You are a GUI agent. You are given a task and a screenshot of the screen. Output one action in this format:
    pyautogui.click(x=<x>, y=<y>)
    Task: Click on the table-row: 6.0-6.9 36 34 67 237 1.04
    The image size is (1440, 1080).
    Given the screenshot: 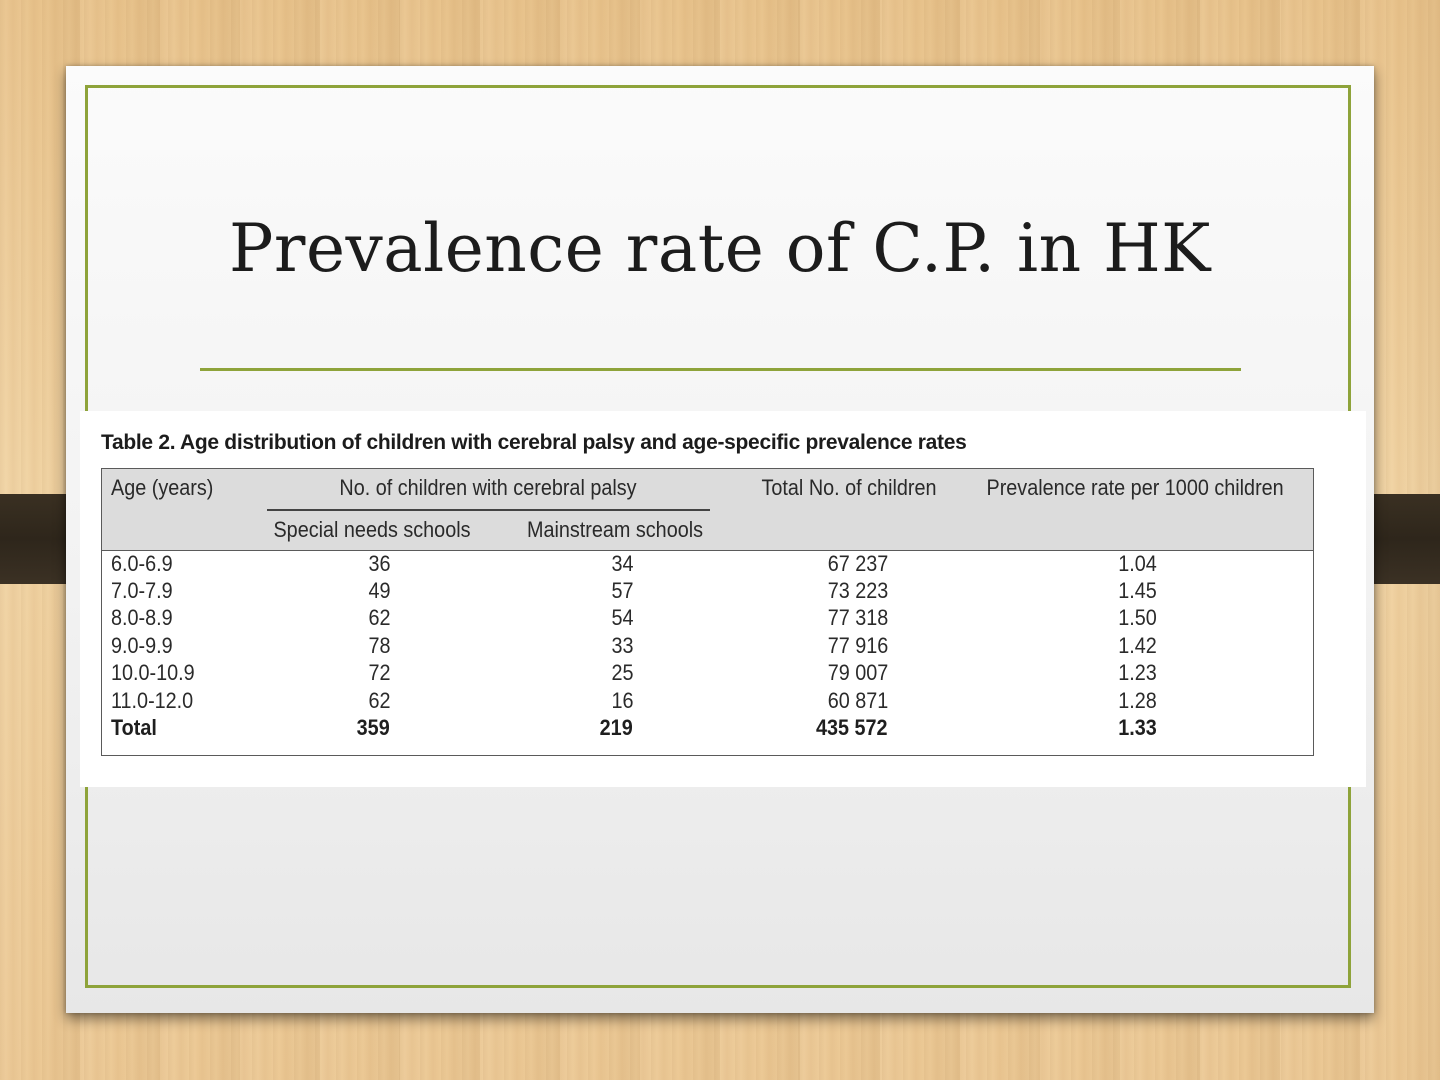 What is the action you would take?
    pyautogui.click(x=707, y=564)
    